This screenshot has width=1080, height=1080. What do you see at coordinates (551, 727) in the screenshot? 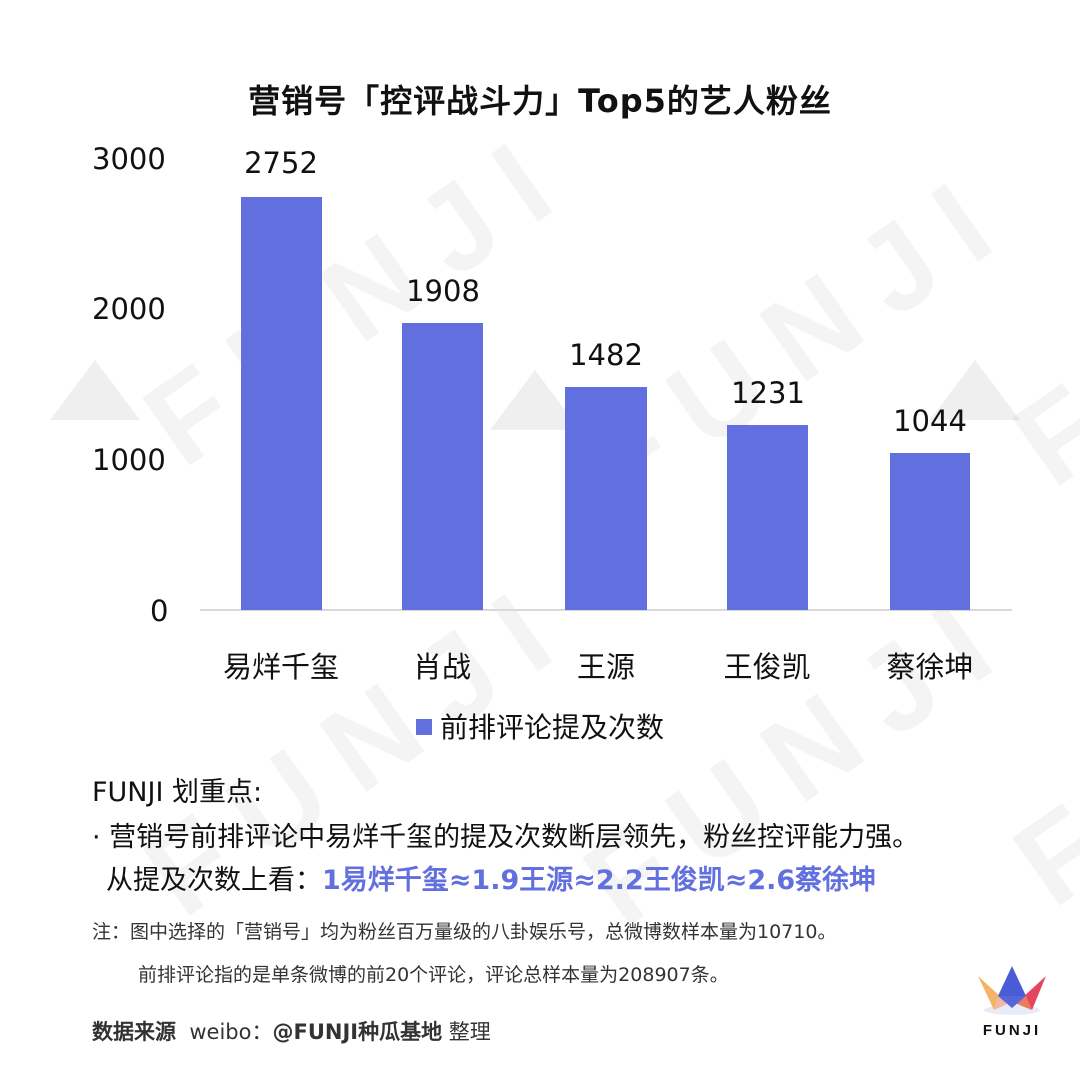
I see `legend-label: 前排评论提及次数` at bounding box center [551, 727].